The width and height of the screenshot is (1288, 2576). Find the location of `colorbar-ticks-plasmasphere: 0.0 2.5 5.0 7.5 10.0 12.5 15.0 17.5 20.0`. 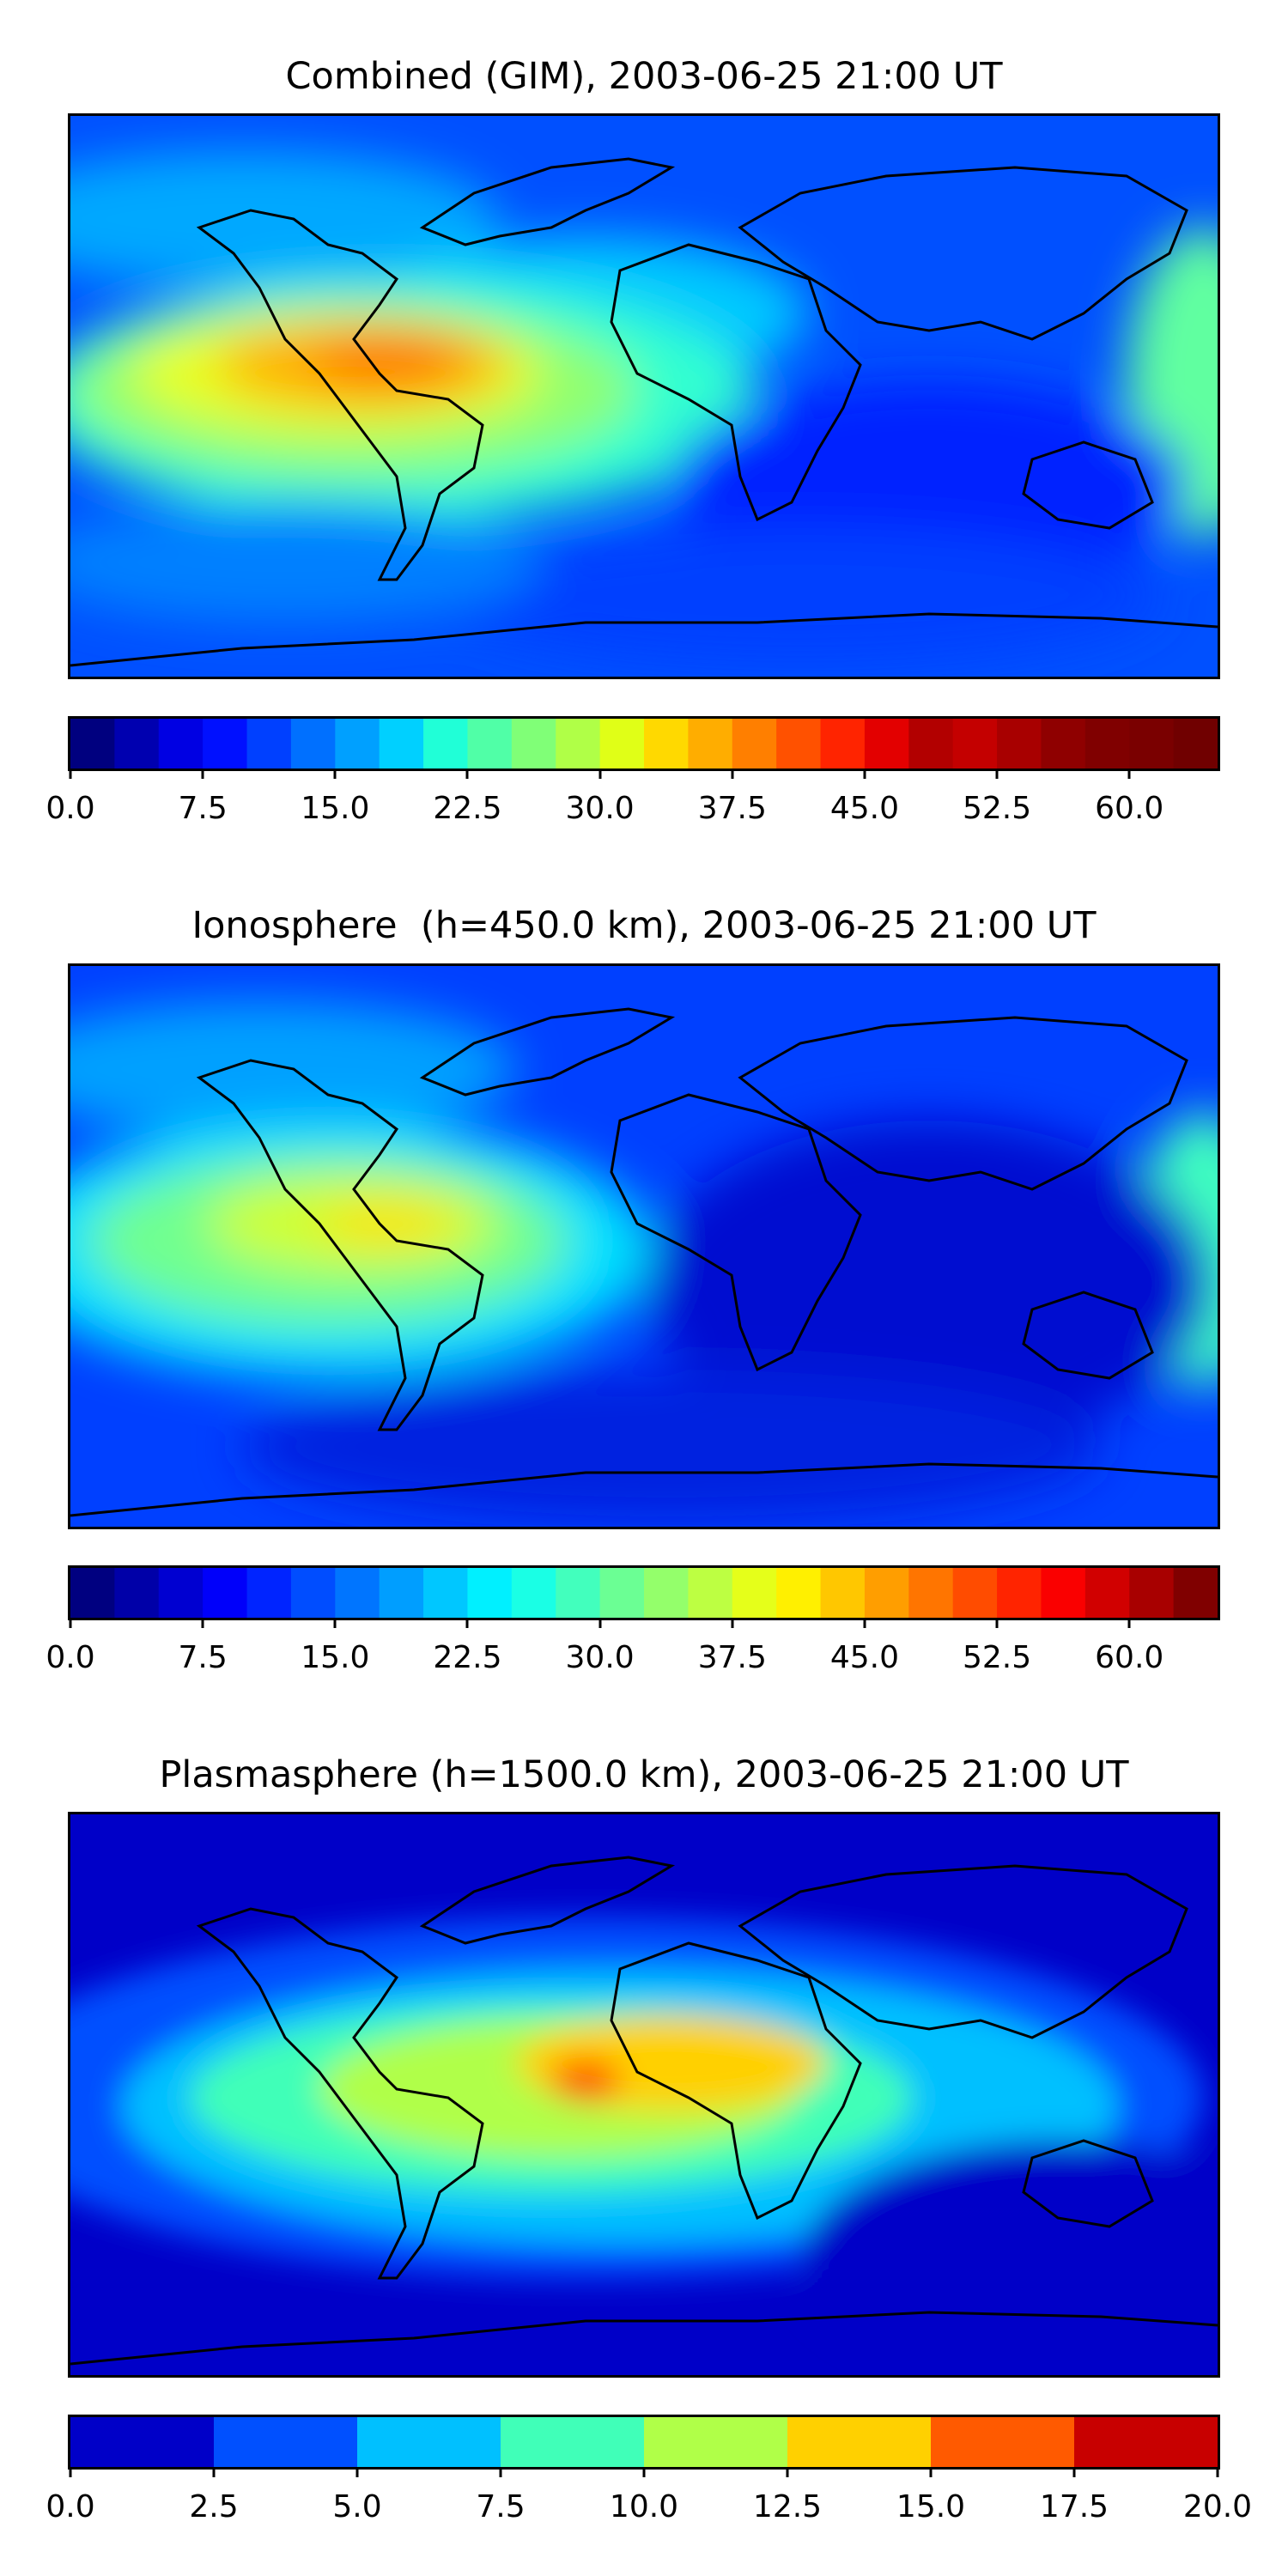

colorbar-ticks-plasmasphere: 0.0 2.5 5.0 7.5 10.0 12.5 15.0 17.5 20.0 is located at coordinates (649, 2495).